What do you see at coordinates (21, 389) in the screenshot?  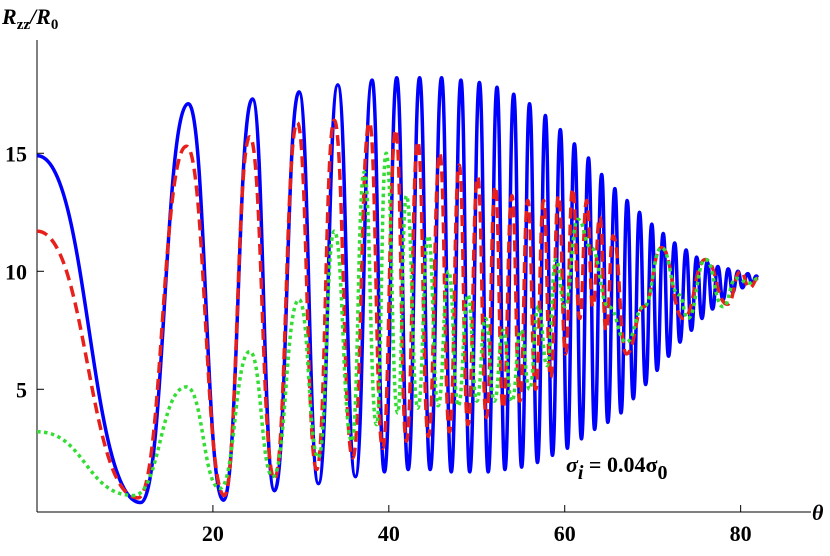 I see `y-tick-label: 5` at bounding box center [21, 389].